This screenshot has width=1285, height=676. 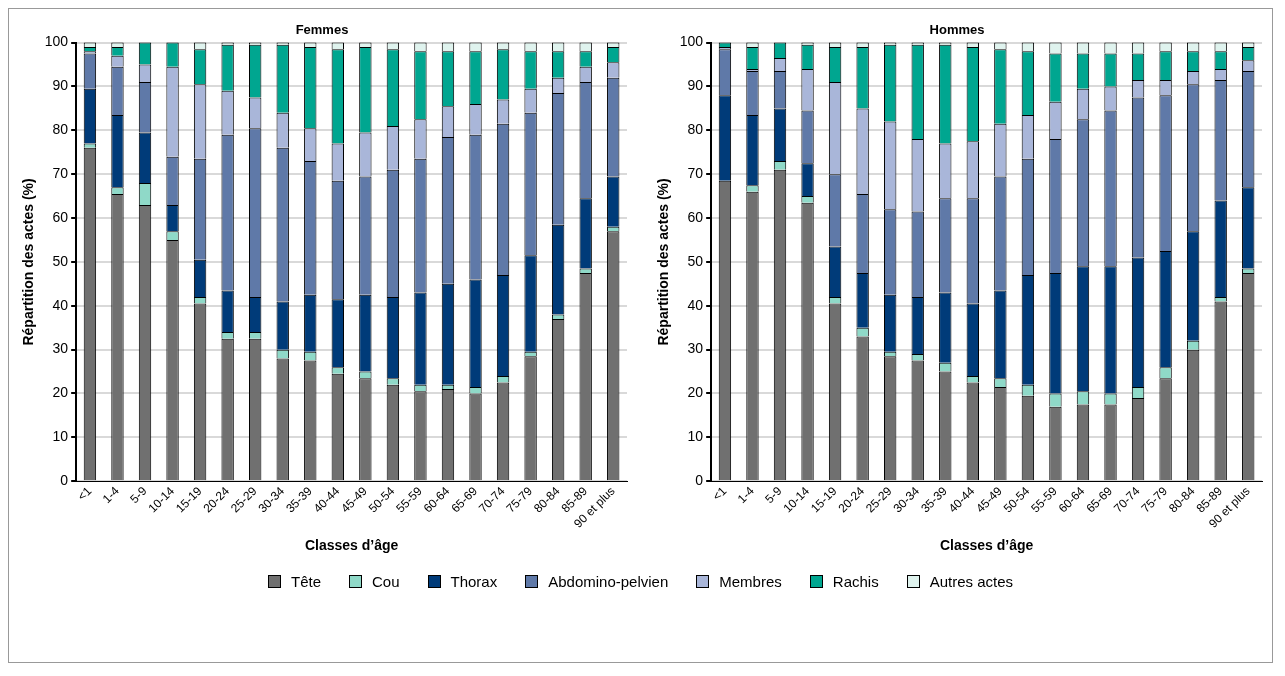 I want to click on legend-label: Tête, so click(x=305, y=581).